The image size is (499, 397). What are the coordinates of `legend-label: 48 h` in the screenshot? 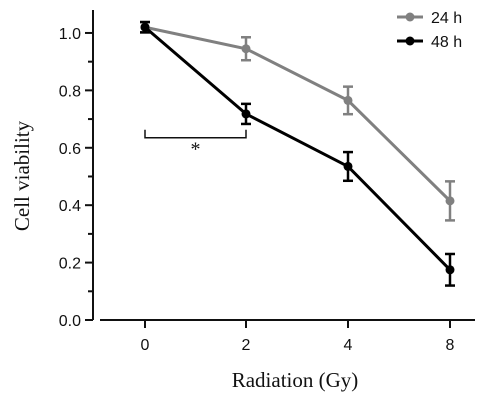 It's located at (446, 42).